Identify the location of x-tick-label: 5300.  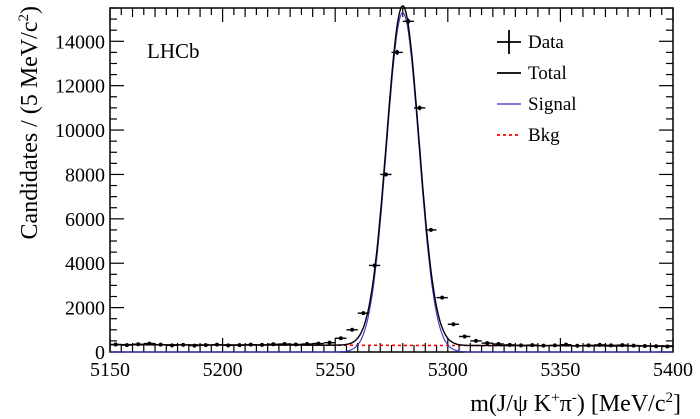
(448, 370).